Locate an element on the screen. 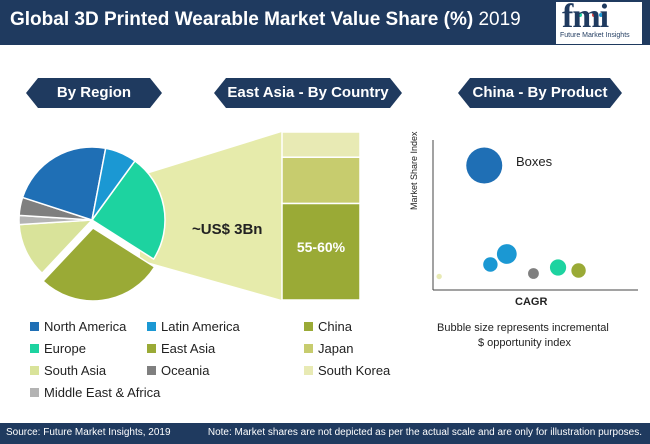 Image resolution: width=650 pixels, height=444 pixels. logo-dots-icon is located at coordinates (592, 13).